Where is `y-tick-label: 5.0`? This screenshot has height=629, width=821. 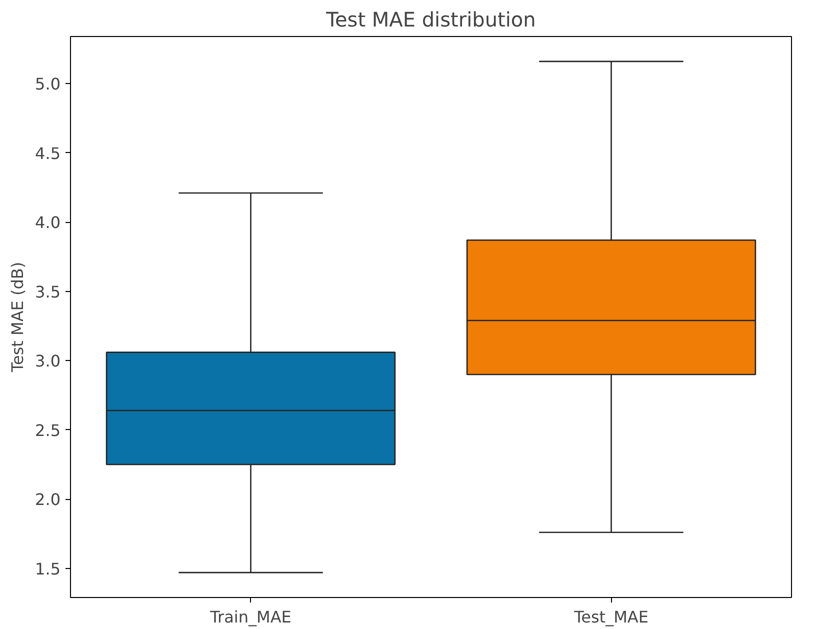 y-tick-label: 5.0 is located at coordinates (48, 84).